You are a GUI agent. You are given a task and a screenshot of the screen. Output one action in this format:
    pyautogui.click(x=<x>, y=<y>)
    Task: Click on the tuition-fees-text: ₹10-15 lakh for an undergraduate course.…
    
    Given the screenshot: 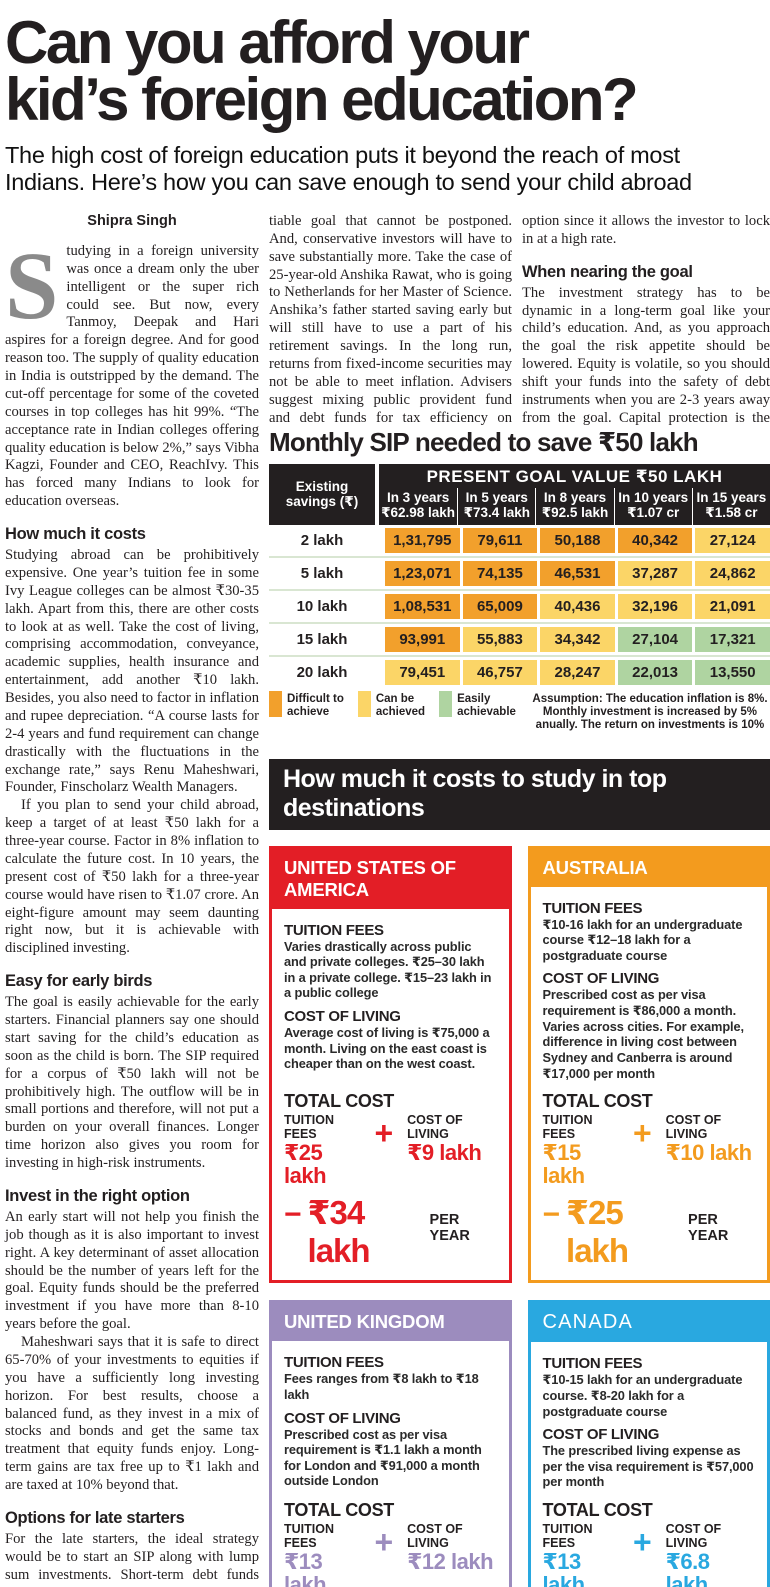 What is the action you would take?
    pyautogui.click(x=642, y=1395)
    